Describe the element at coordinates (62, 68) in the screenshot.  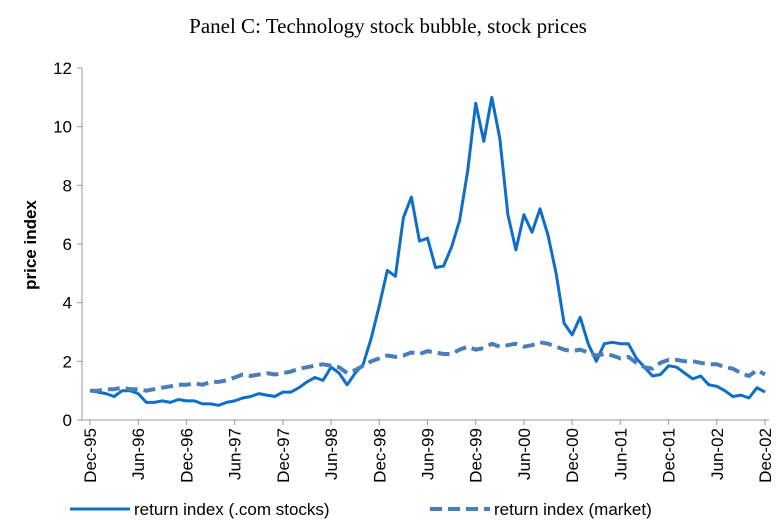
I see `y-tick-label: 12` at that location.